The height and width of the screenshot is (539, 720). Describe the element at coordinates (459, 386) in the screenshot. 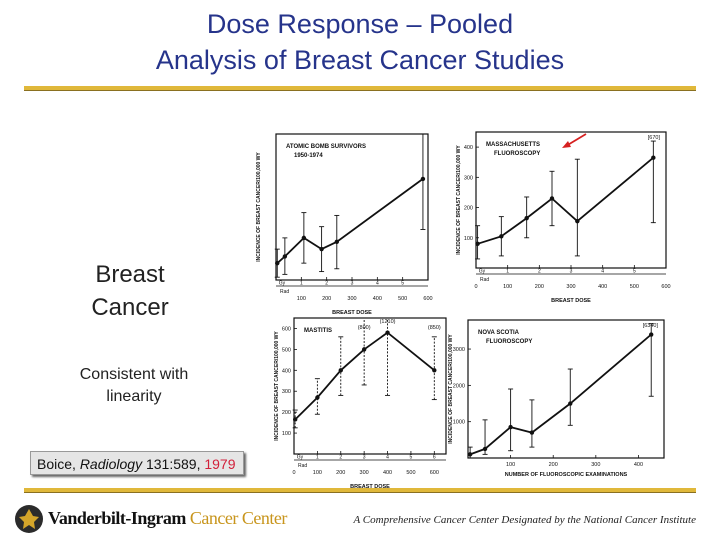

I see `y-tick-label: 2000` at that location.